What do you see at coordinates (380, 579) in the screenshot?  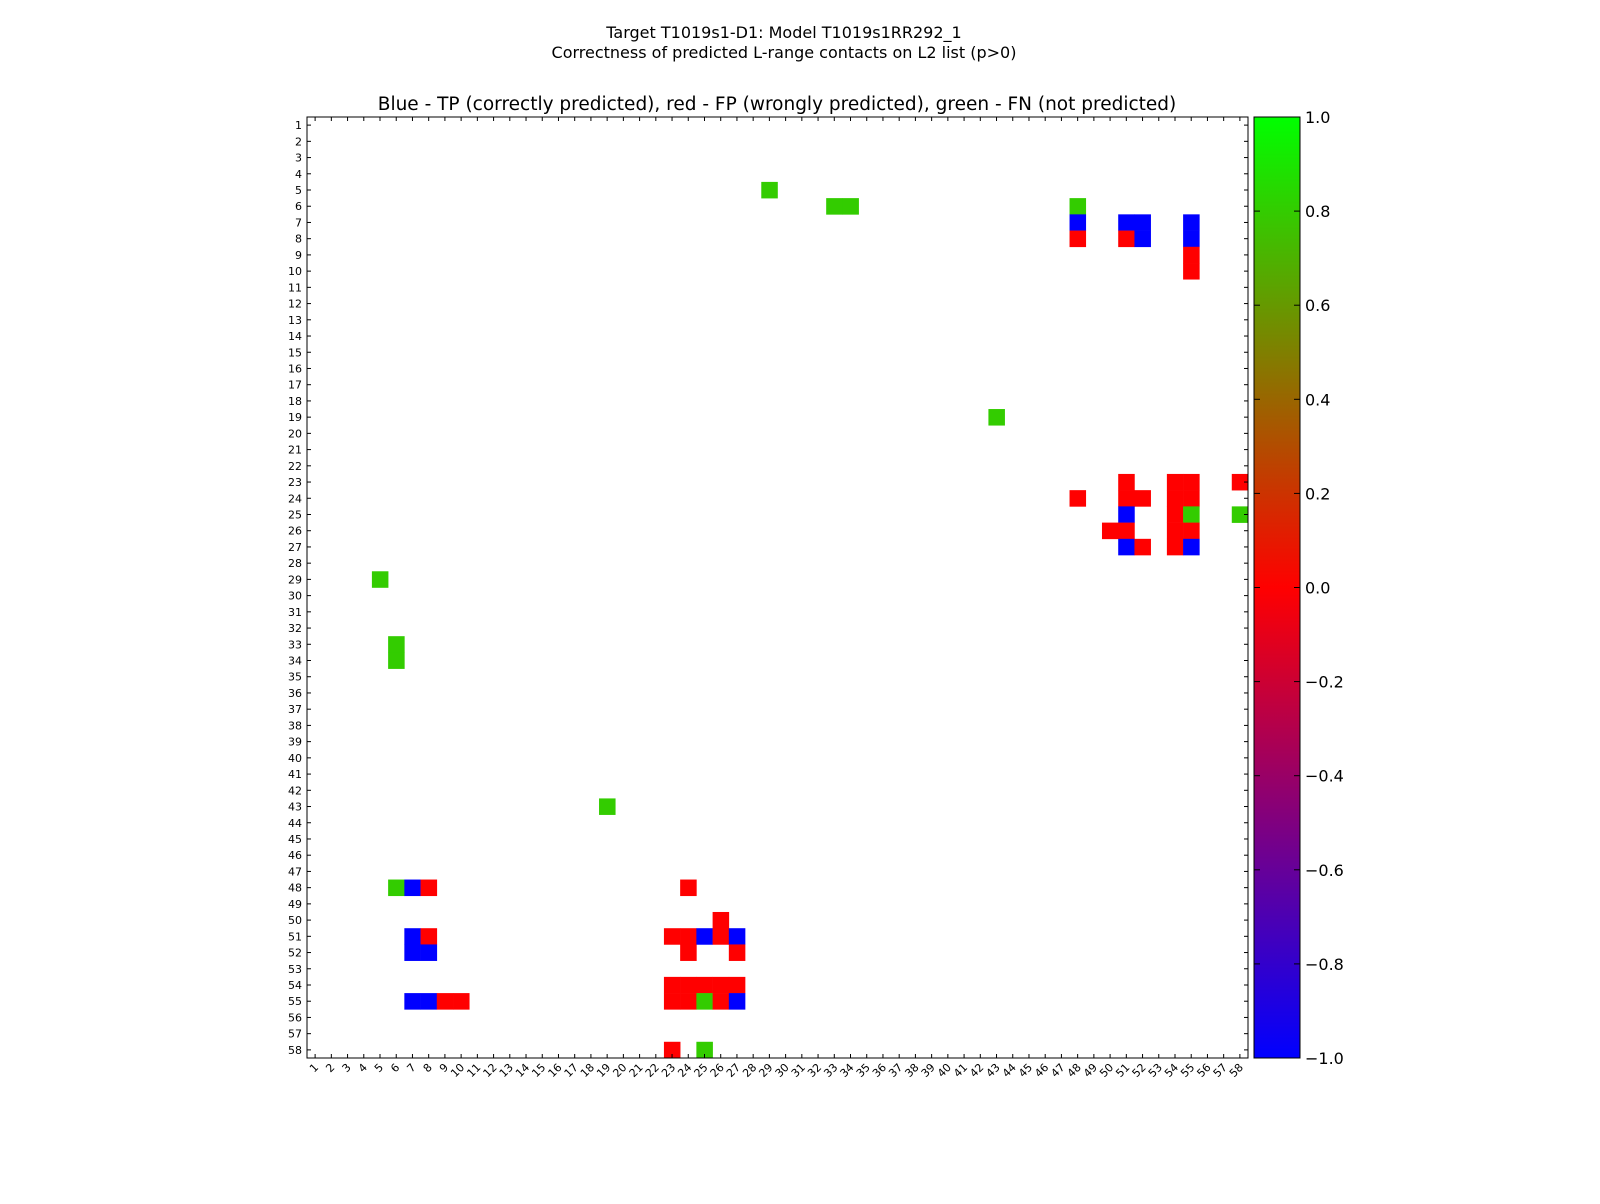 I see `cell-fn-r29-c5` at bounding box center [380, 579].